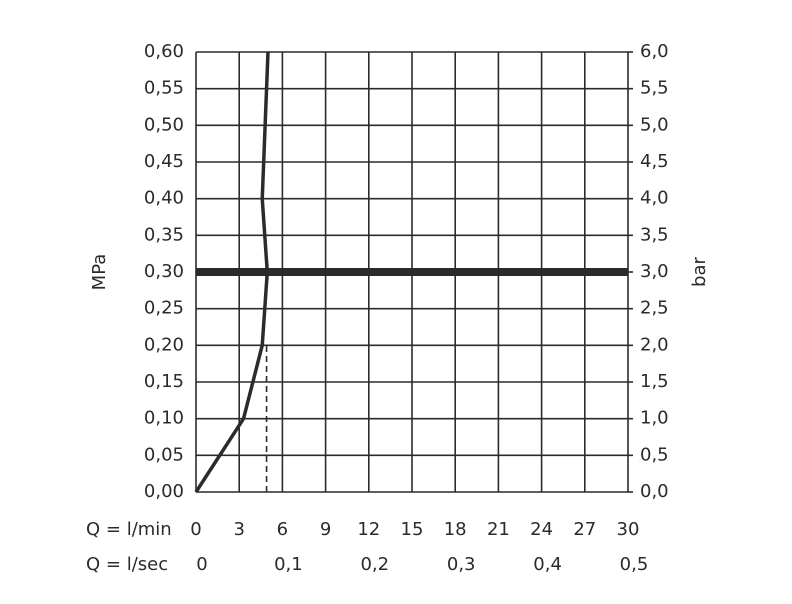 The width and height of the screenshot is (792, 604). What do you see at coordinates (654, 234) in the screenshot?
I see `y2-tick-label: 3,5` at bounding box center [654, 234].